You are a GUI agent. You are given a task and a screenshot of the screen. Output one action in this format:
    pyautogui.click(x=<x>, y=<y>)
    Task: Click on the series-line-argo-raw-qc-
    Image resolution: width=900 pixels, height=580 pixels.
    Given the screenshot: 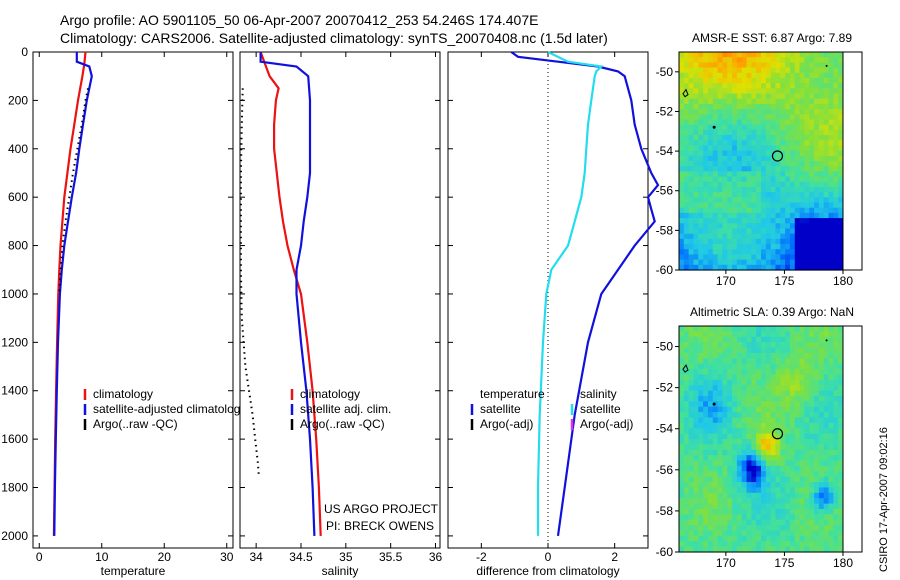 What is the action you would take?
    pyautogui.click(x=249, y=282)
    